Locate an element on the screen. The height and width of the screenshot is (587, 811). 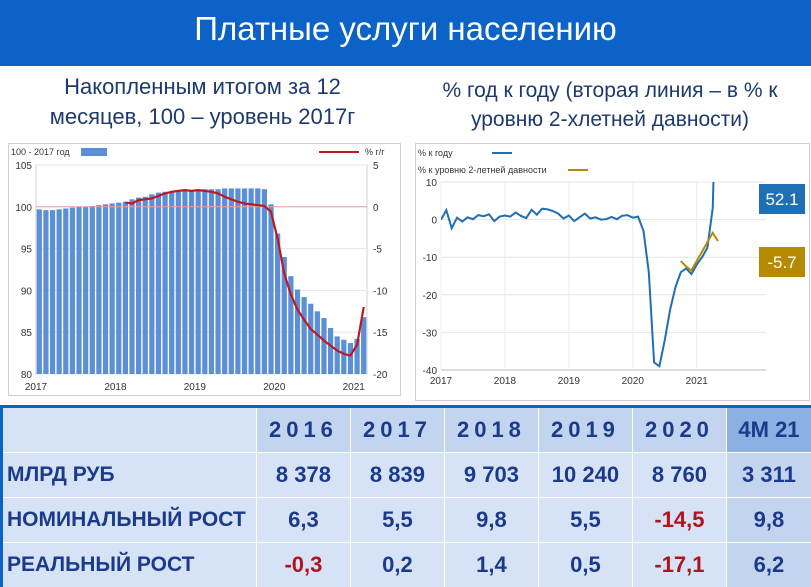
year-header: 2017 is located at coordinates (397, 430).